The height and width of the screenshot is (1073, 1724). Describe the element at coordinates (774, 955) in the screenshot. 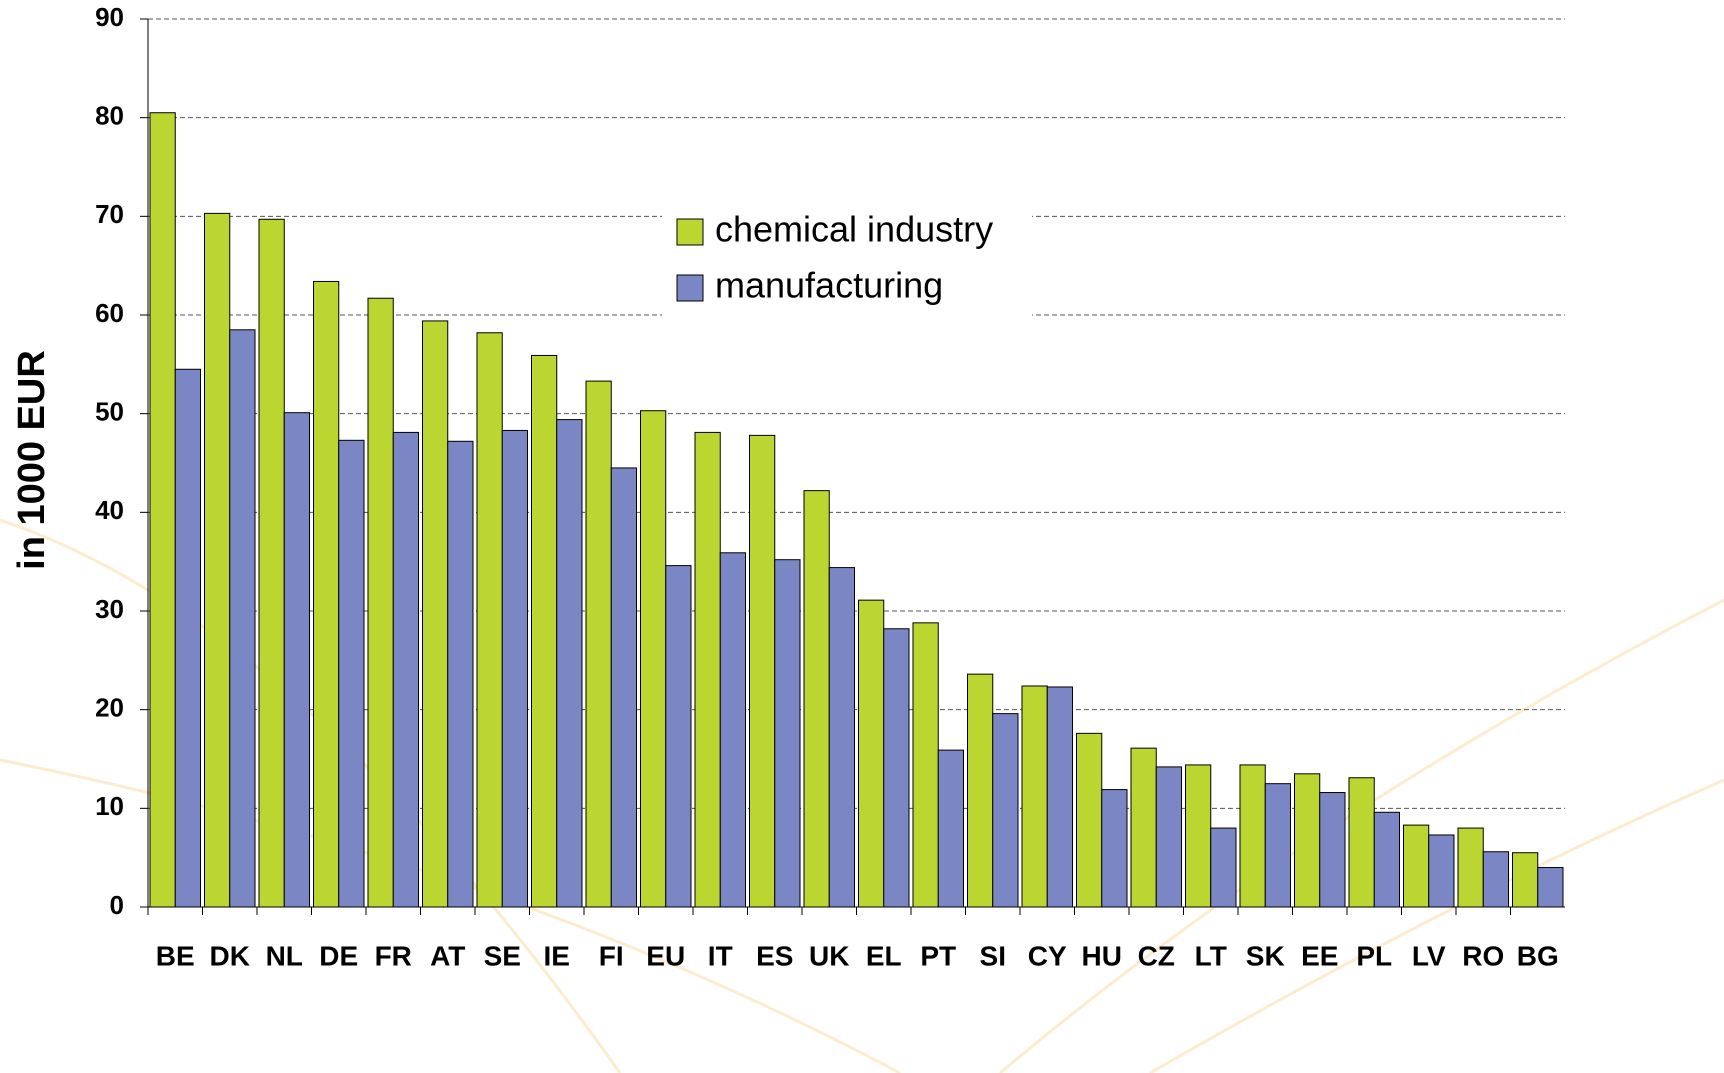

I see `x-tick-label: ES` at that location.